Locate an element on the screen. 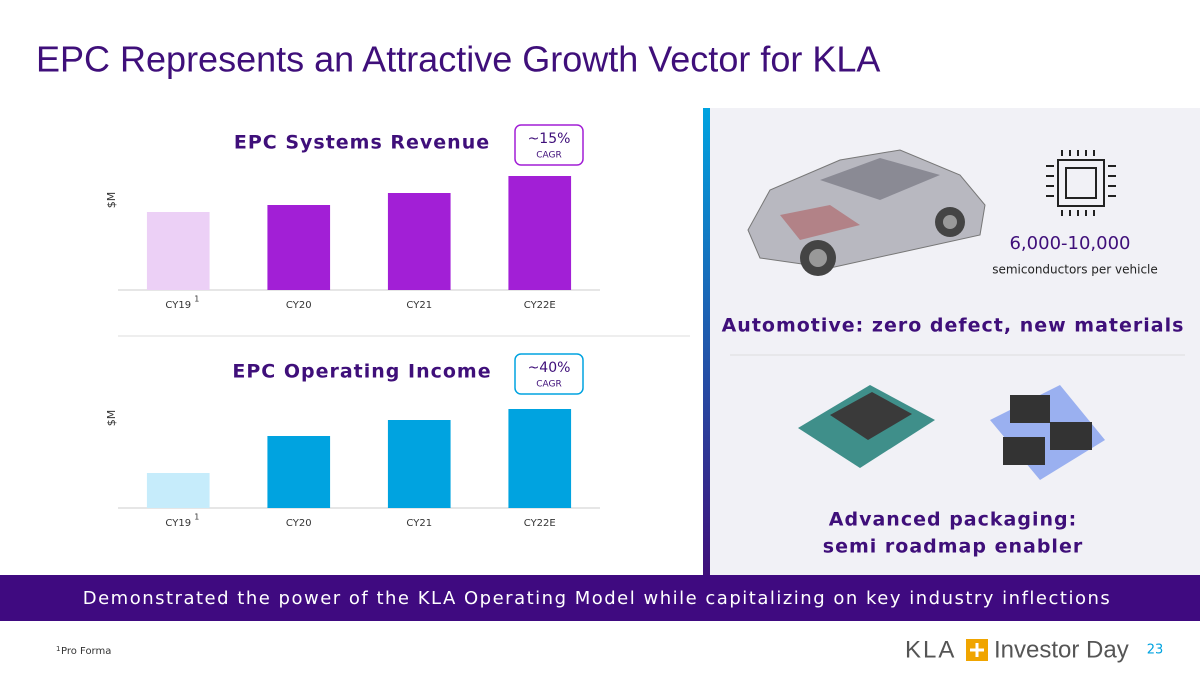  footnote: Pro Forma is located at coordinates (86, 651).